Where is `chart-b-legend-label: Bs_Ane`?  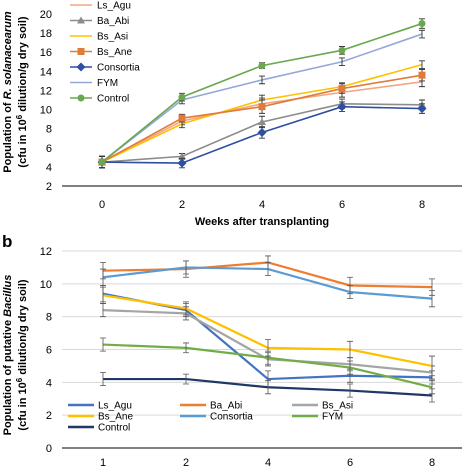
chart-b-legend-label: Bs_Ane is located at coordinates (115, 417).